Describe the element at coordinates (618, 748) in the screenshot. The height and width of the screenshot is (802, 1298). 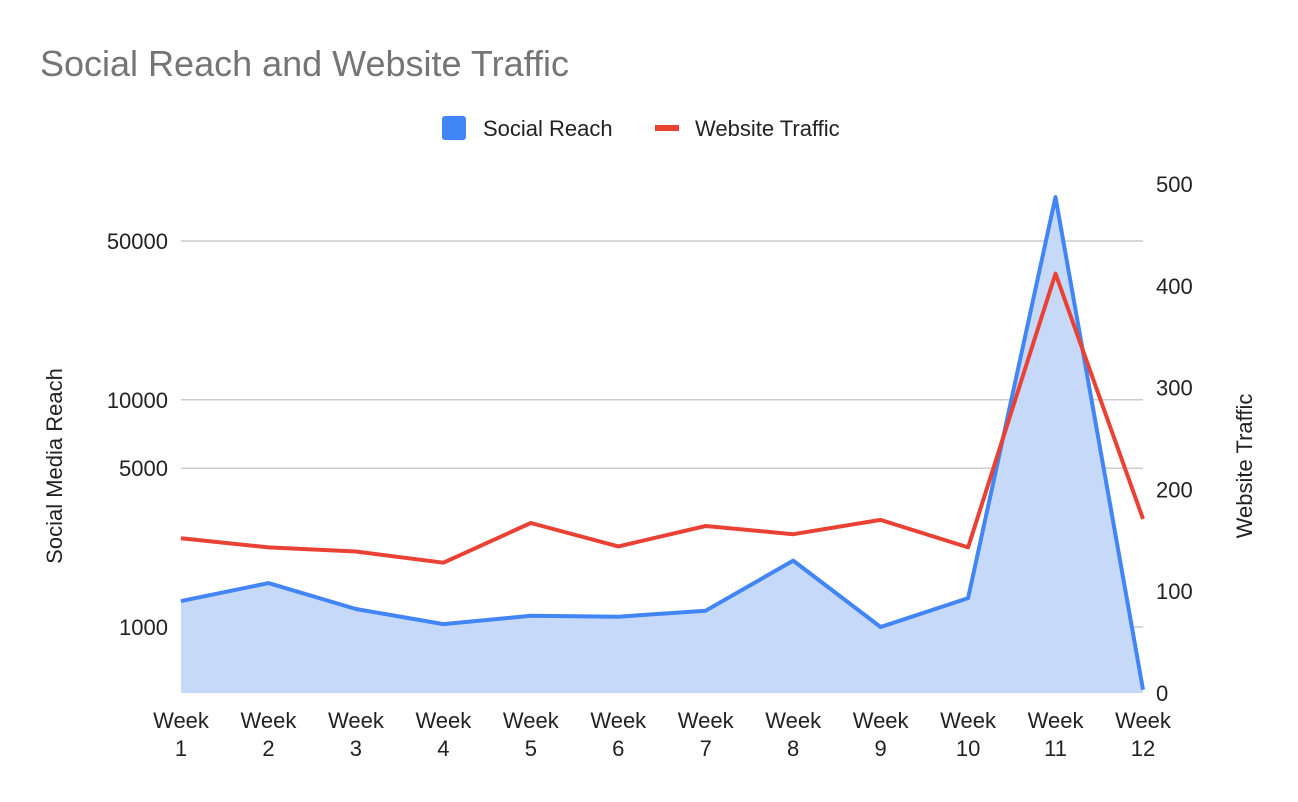
I see `x-tick-number: 6` at that location.